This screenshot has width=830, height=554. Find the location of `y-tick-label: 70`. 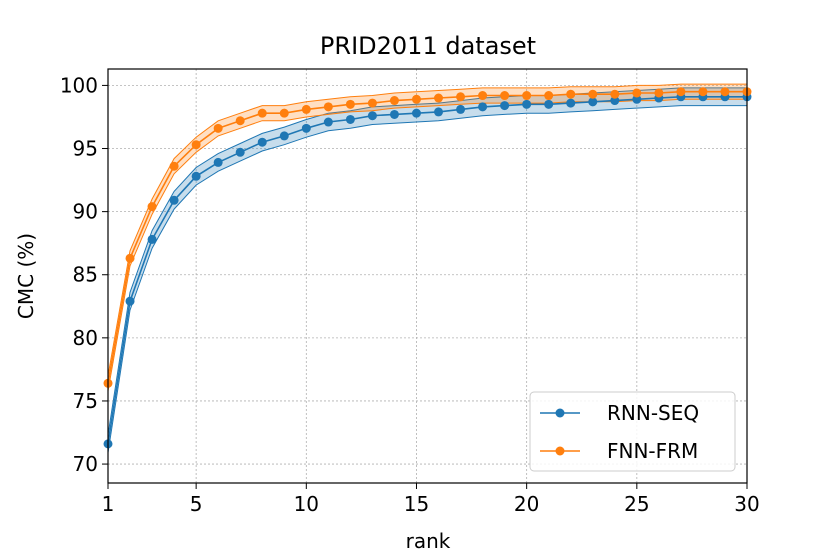

y-tick-label: 70 is located at coordinates (85, 464).